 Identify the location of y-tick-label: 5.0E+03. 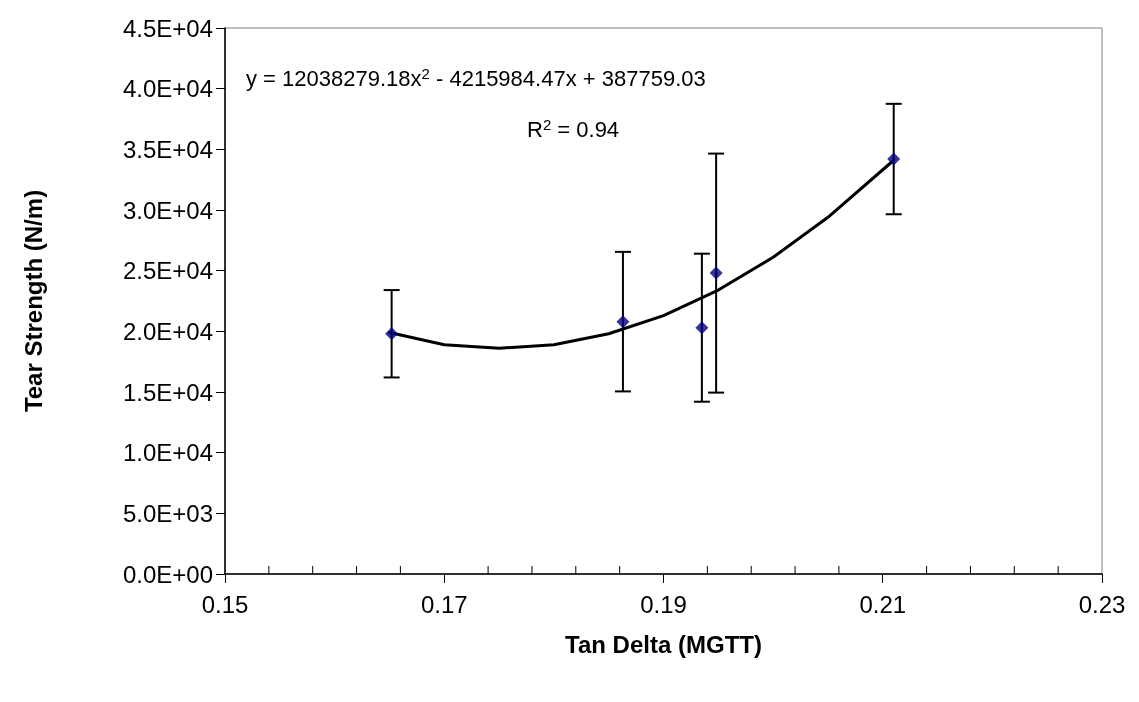
(167, 513).